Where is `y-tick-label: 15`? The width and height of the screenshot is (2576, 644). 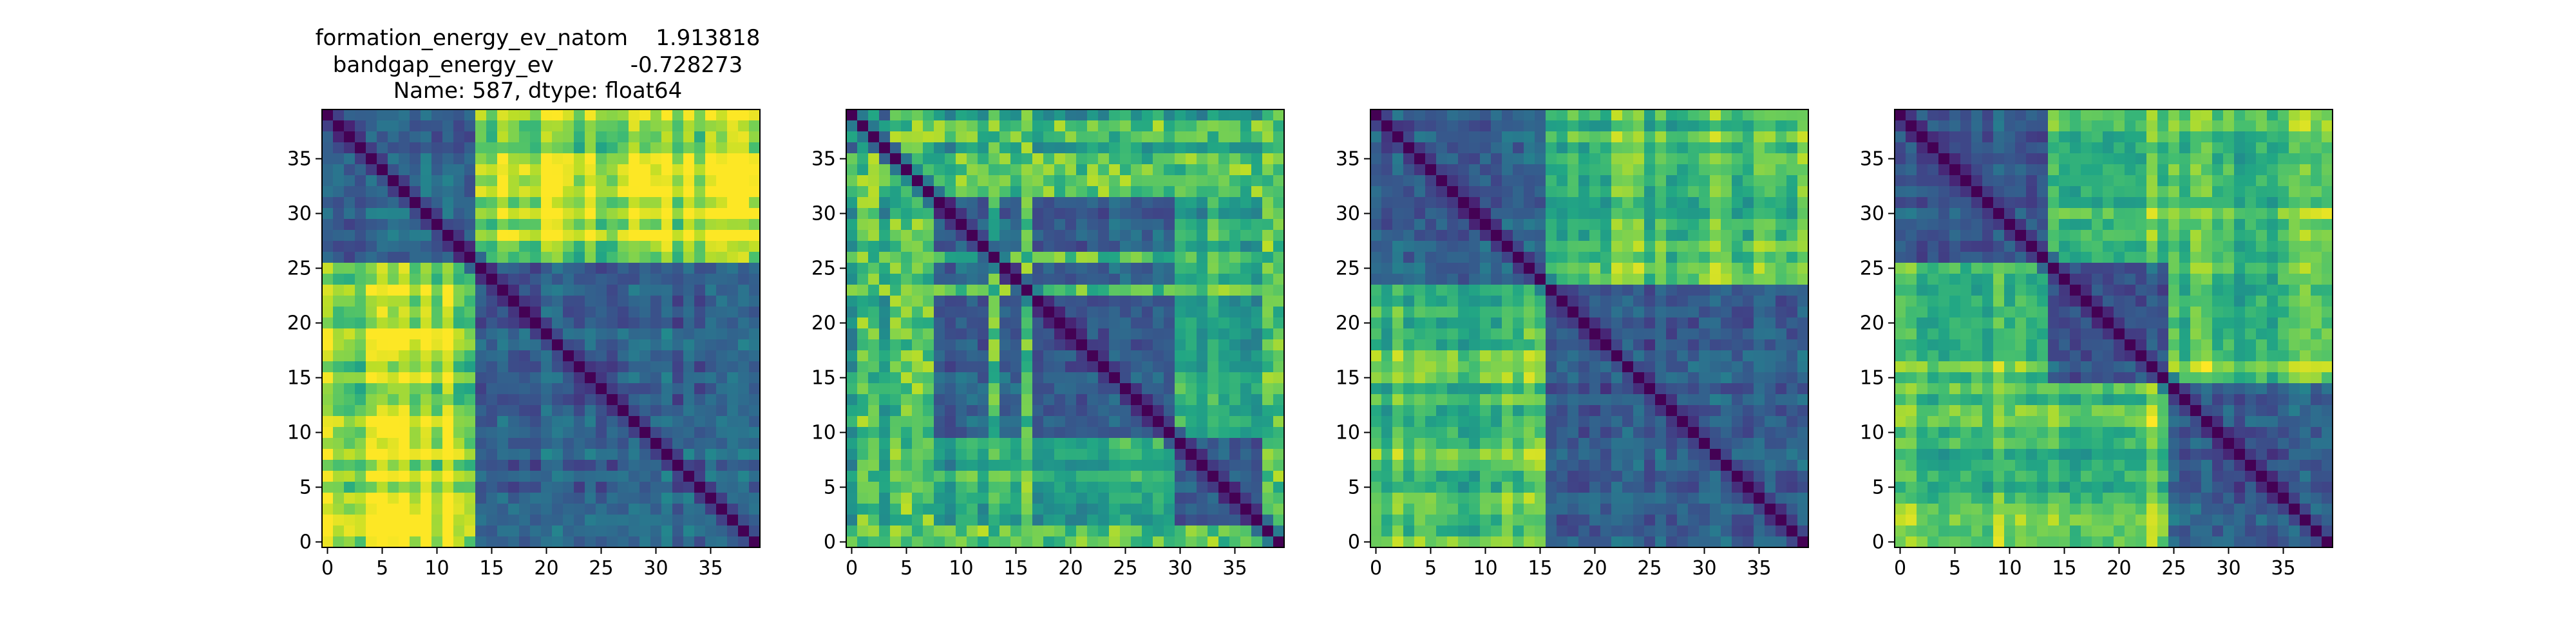
y-tick-label: 15 is located at coordinates (823, 379).